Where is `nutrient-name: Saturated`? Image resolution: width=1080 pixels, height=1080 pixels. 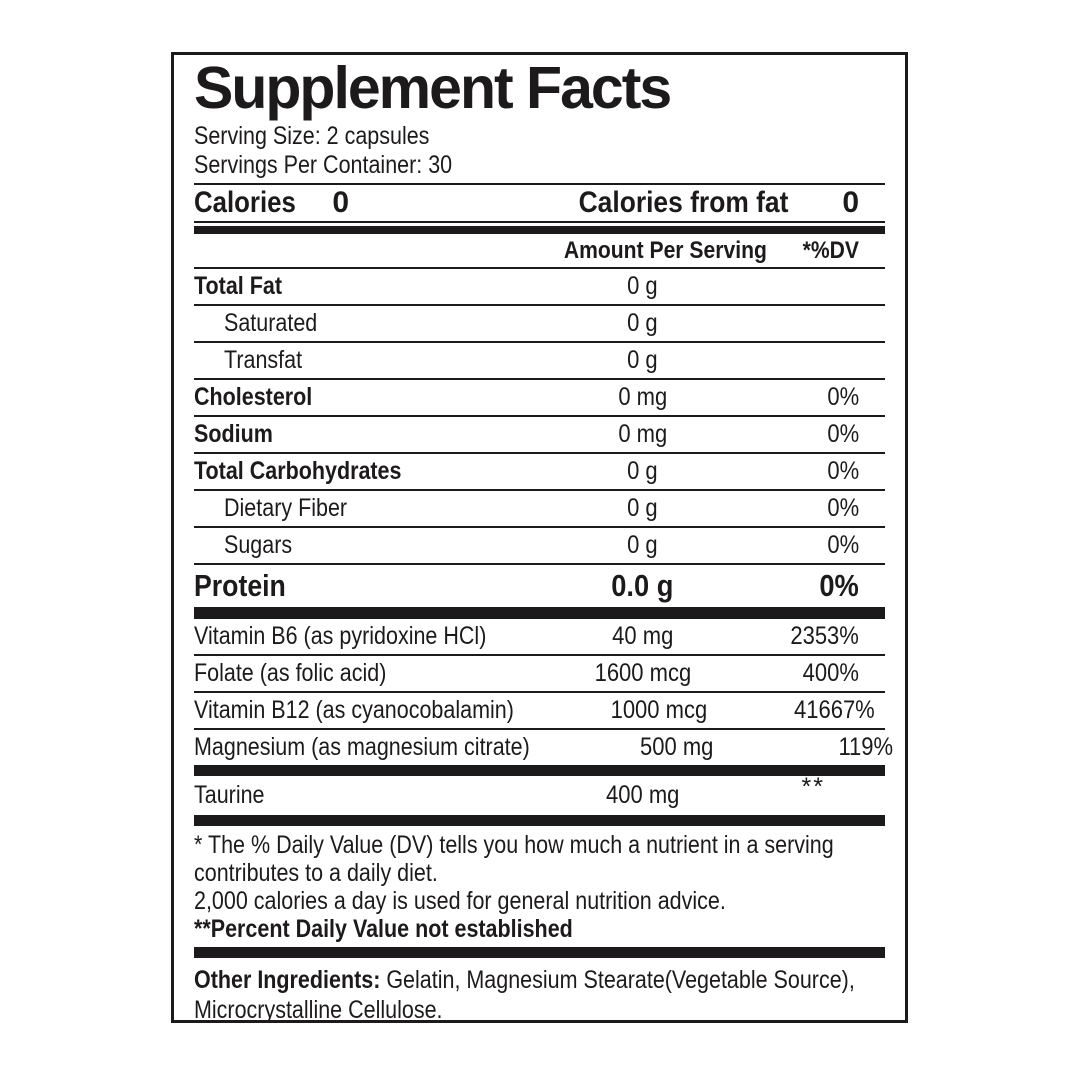
nutrient-name: Saturated is located at coordinates (271, 323).